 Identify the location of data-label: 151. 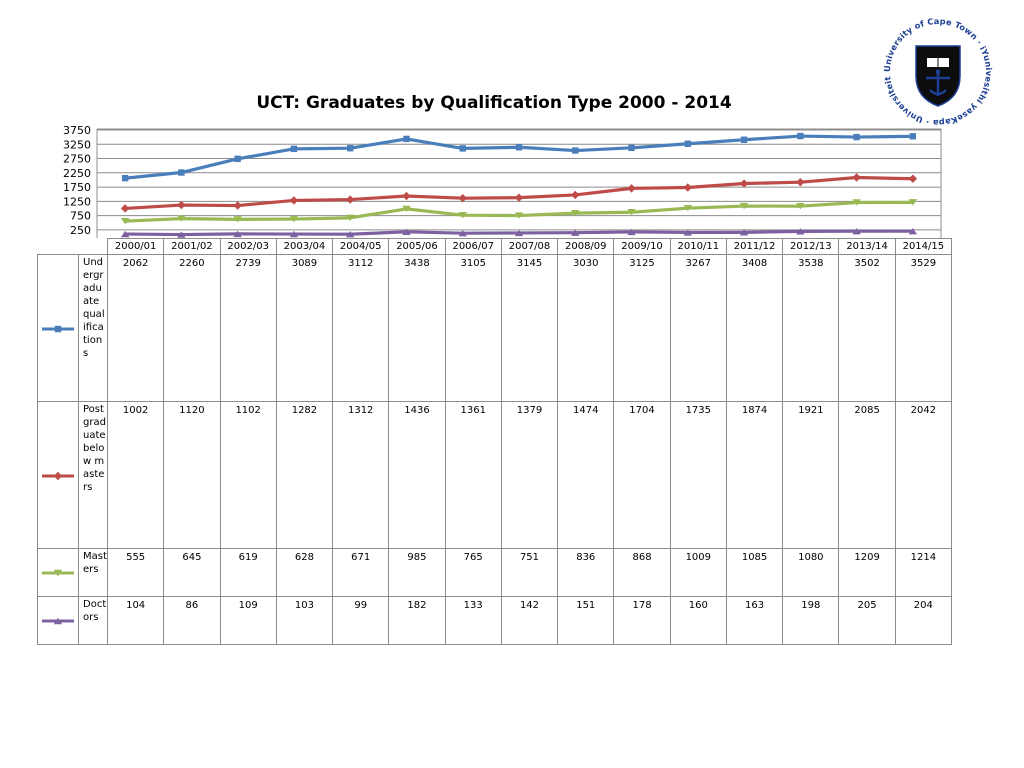
(586, 620).